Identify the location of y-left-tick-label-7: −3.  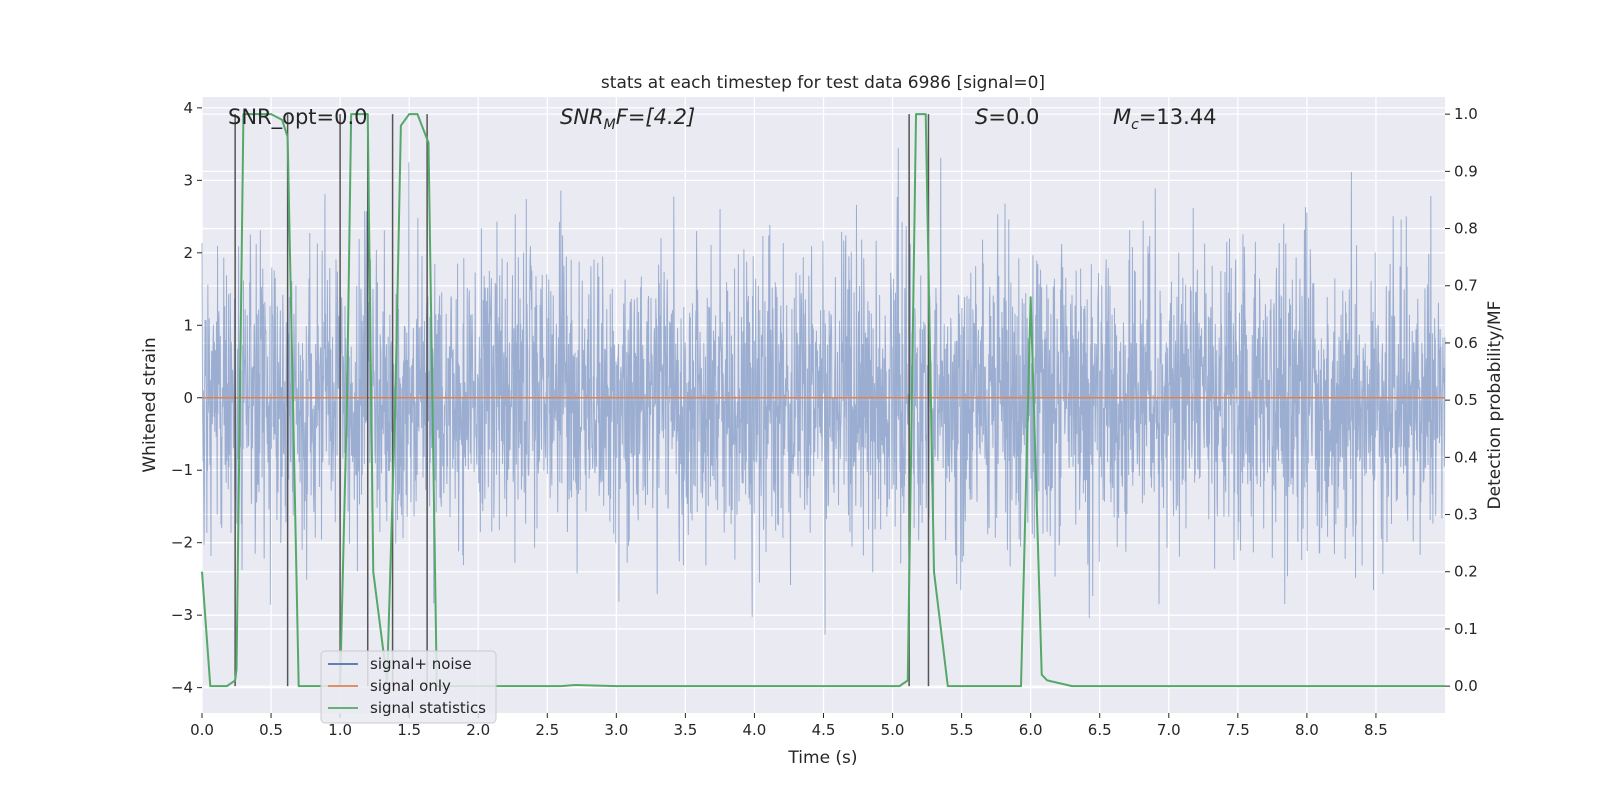
(182, 615).